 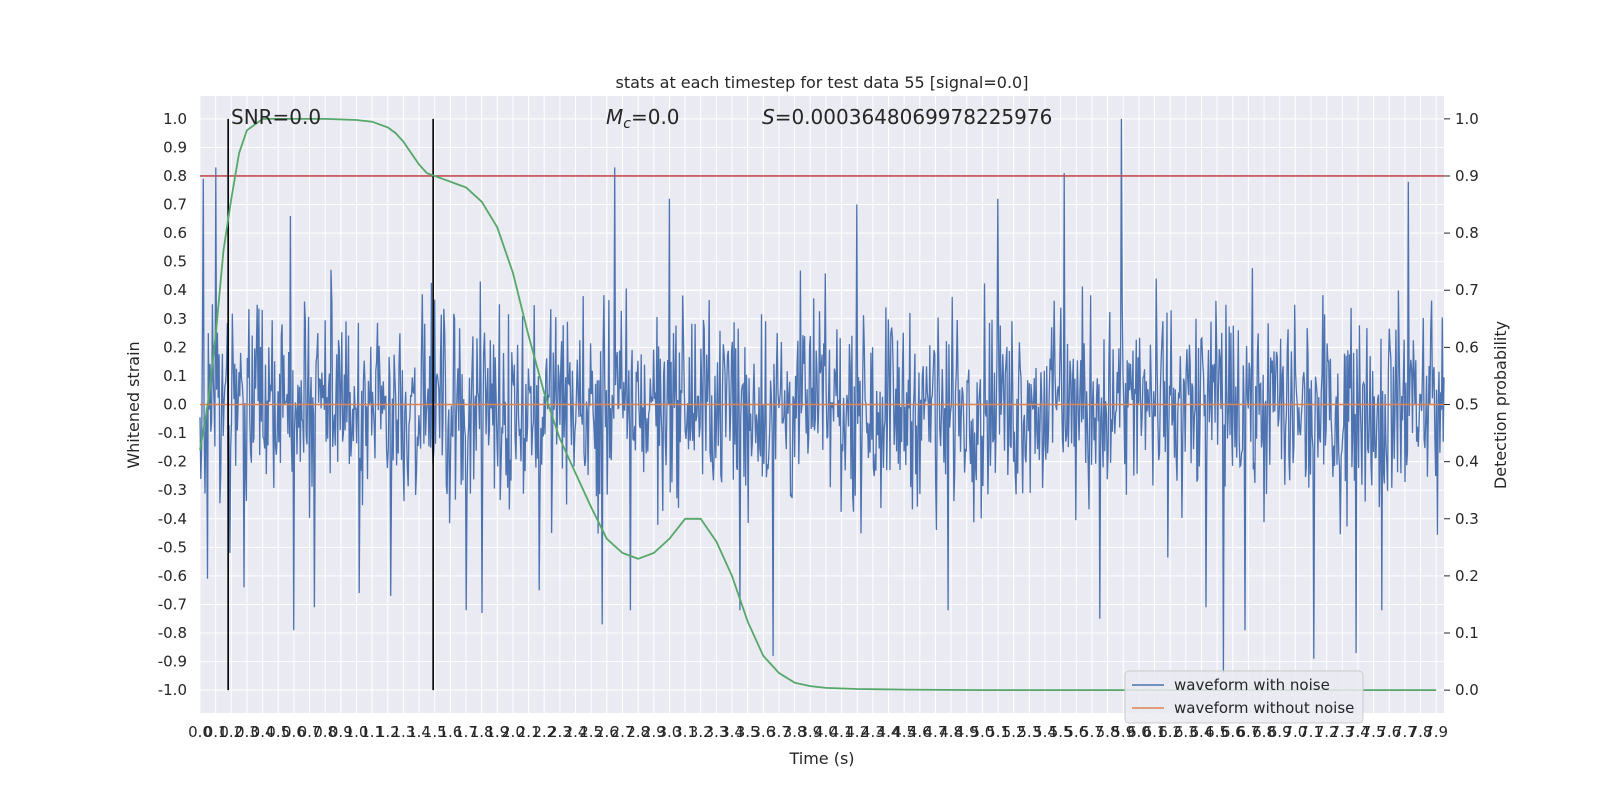 I want to click on x-tick-label: 3.3, so click(x=716, y=732).